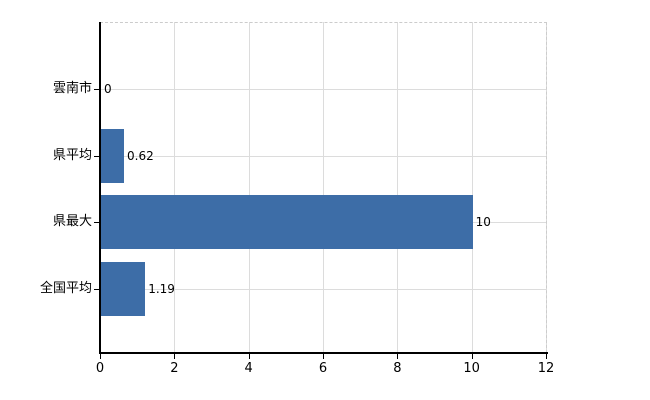 The width and height of the screenshot is (650, 400). I want to click on x-axis-tick-label: 8, so click(397, 368).